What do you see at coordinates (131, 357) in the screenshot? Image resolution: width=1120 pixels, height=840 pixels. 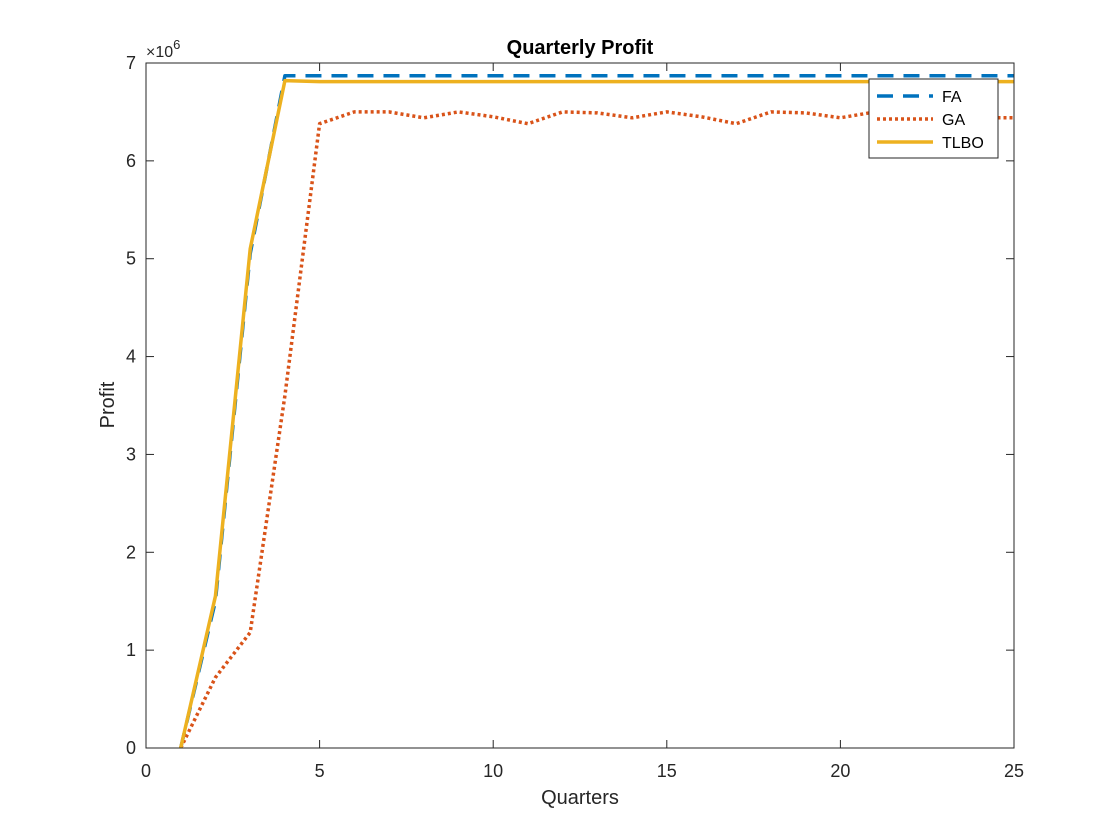 I see `y-tick-label: 4` at bounding box center [131, 357].